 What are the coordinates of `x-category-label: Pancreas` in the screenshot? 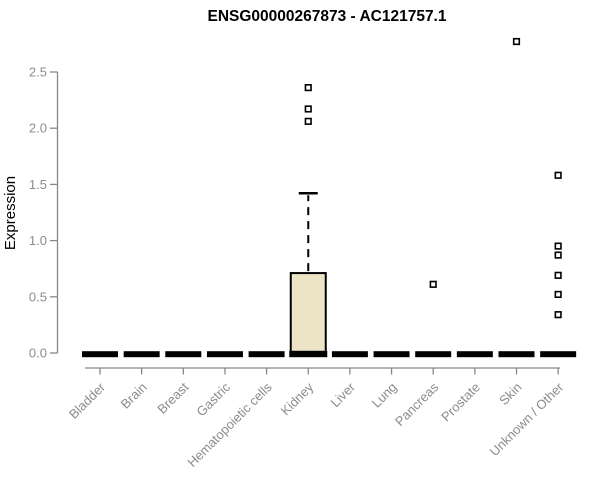 It's located at (417, 404).